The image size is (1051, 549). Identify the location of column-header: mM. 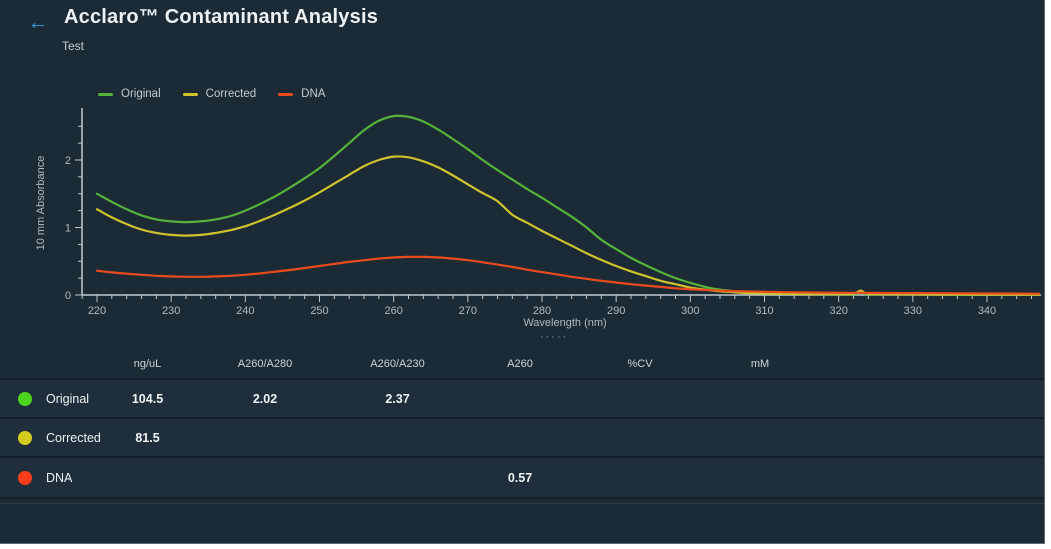
(760, 364).